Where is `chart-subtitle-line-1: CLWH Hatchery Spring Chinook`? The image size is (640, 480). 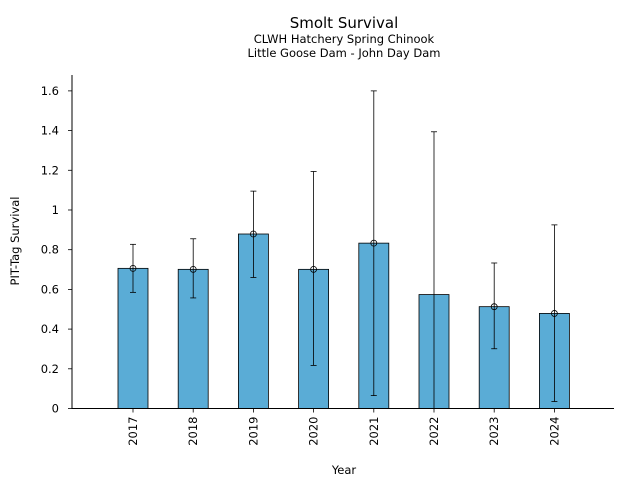
chart-subtitle-line-1: CLWH Hatchery Spring Chinook is located at coordinates (344, 39).